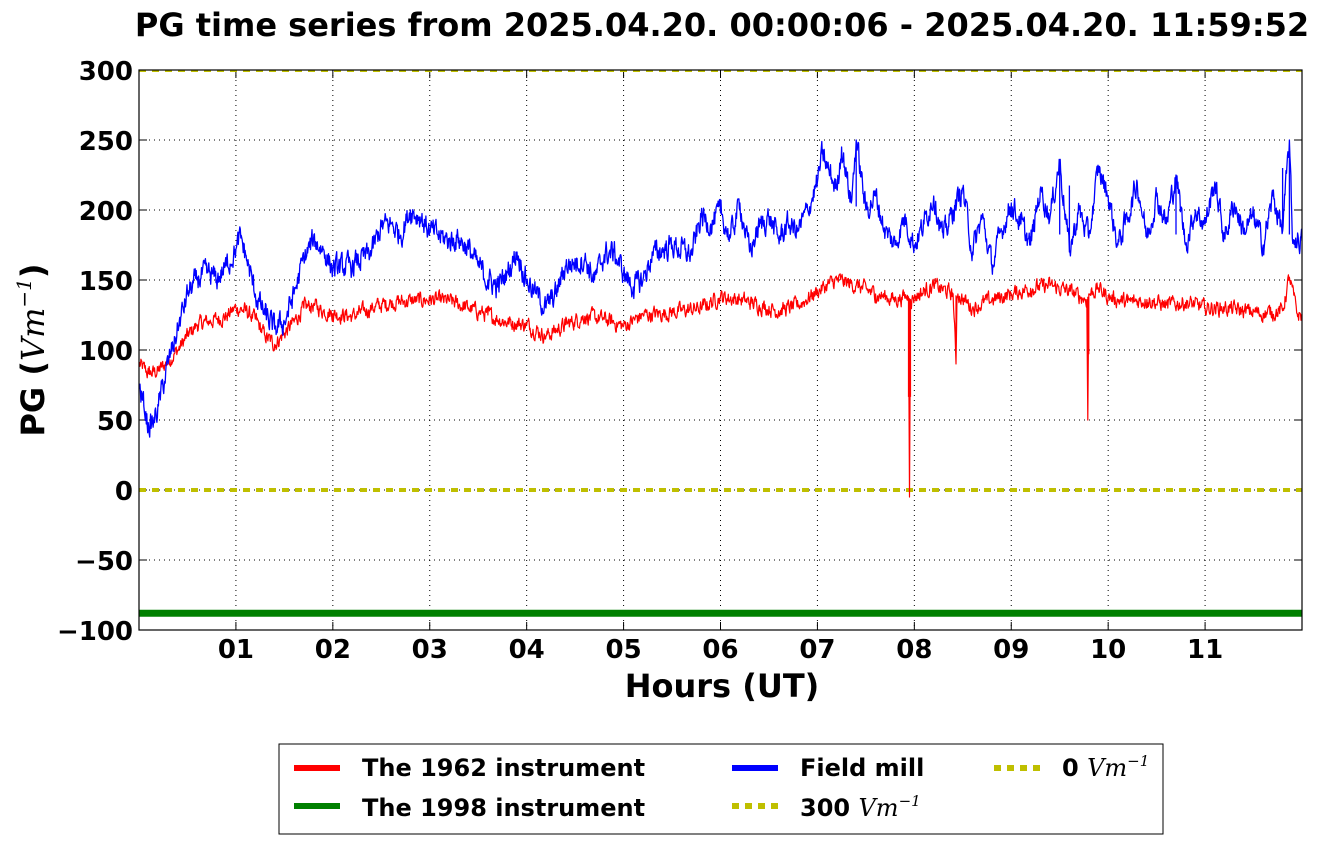 The image size is (1341, 844). What do you see at coordinates (106, 352) in the screenshot?
I see `y-tick-label: 100` at bounding box center [106, 352].